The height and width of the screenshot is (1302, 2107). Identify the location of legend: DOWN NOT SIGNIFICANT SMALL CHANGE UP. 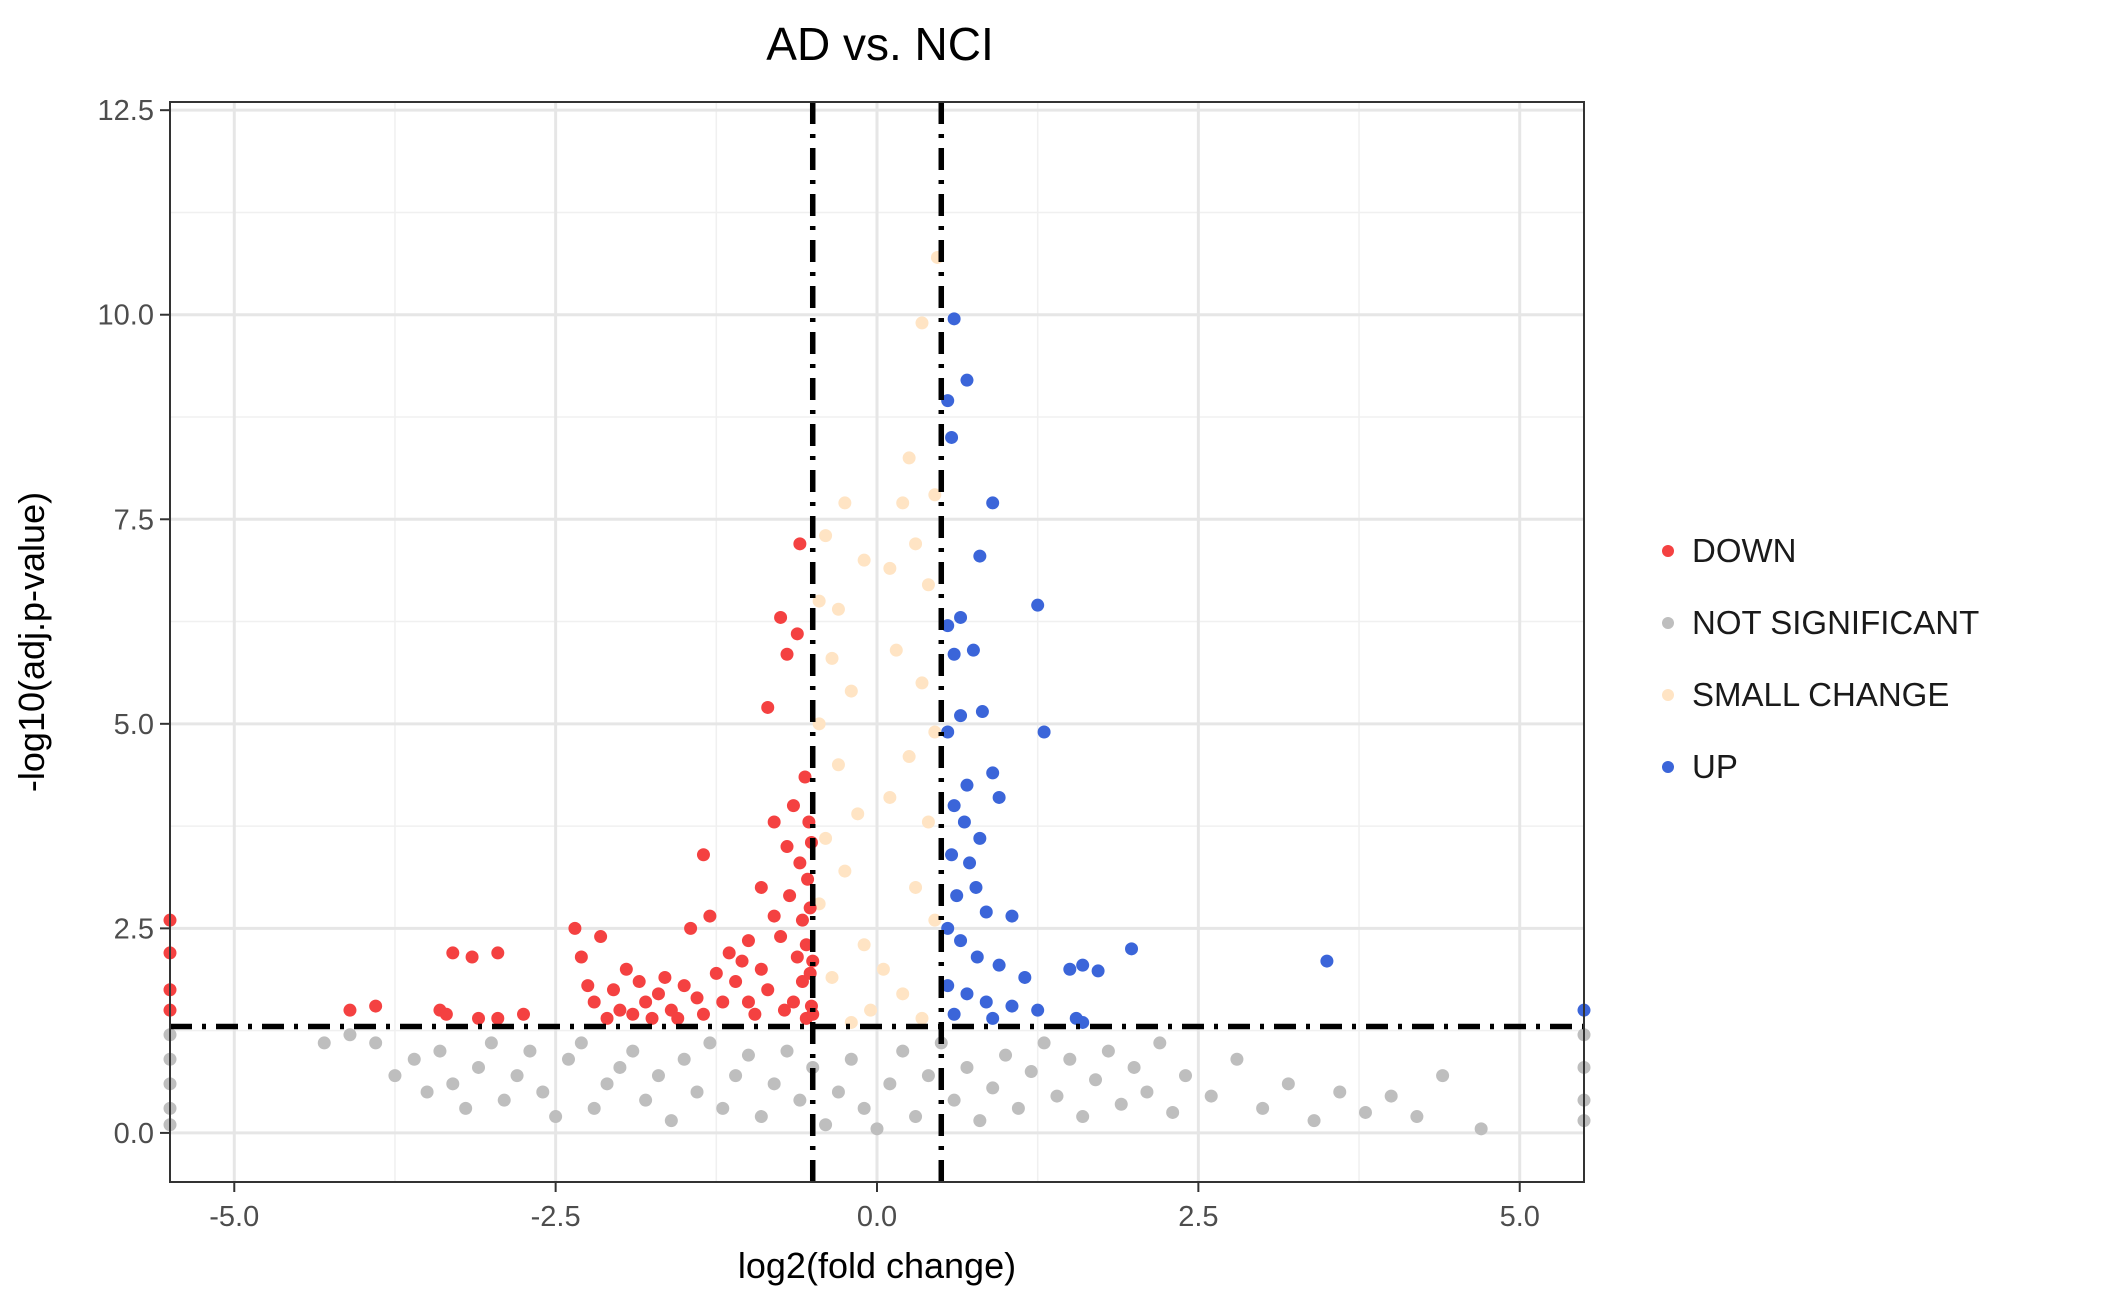
(1814, 659).